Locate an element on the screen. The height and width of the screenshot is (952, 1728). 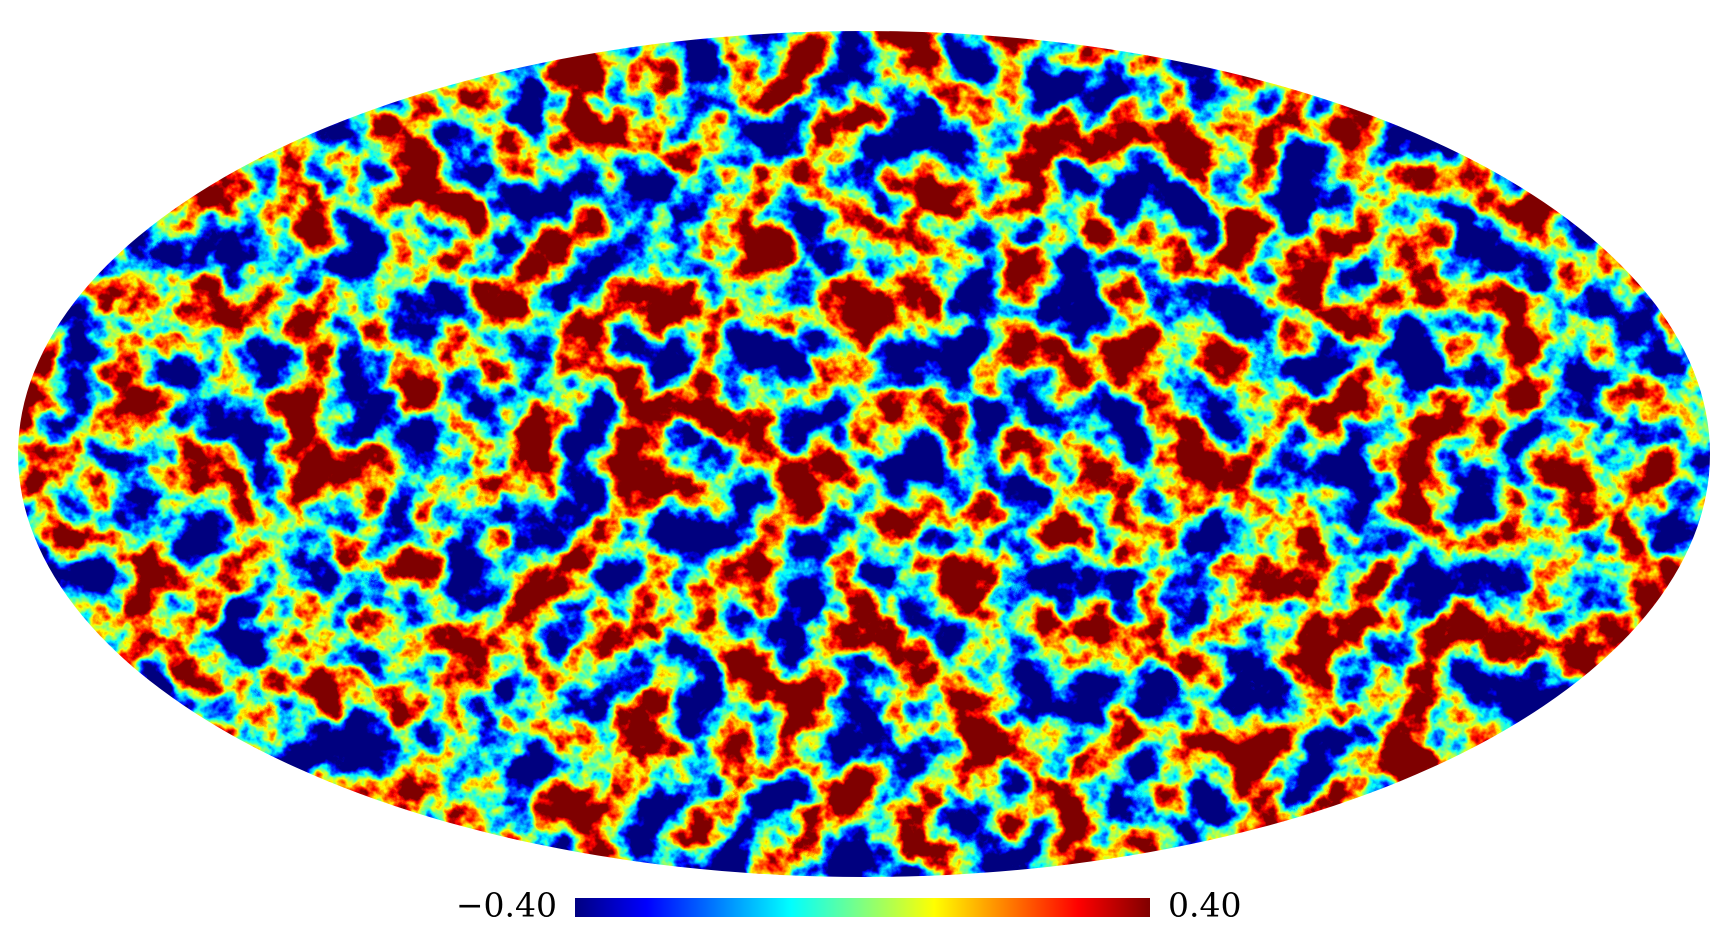
colorbar-label: 0.40 is located at coordinates (1204, 905).